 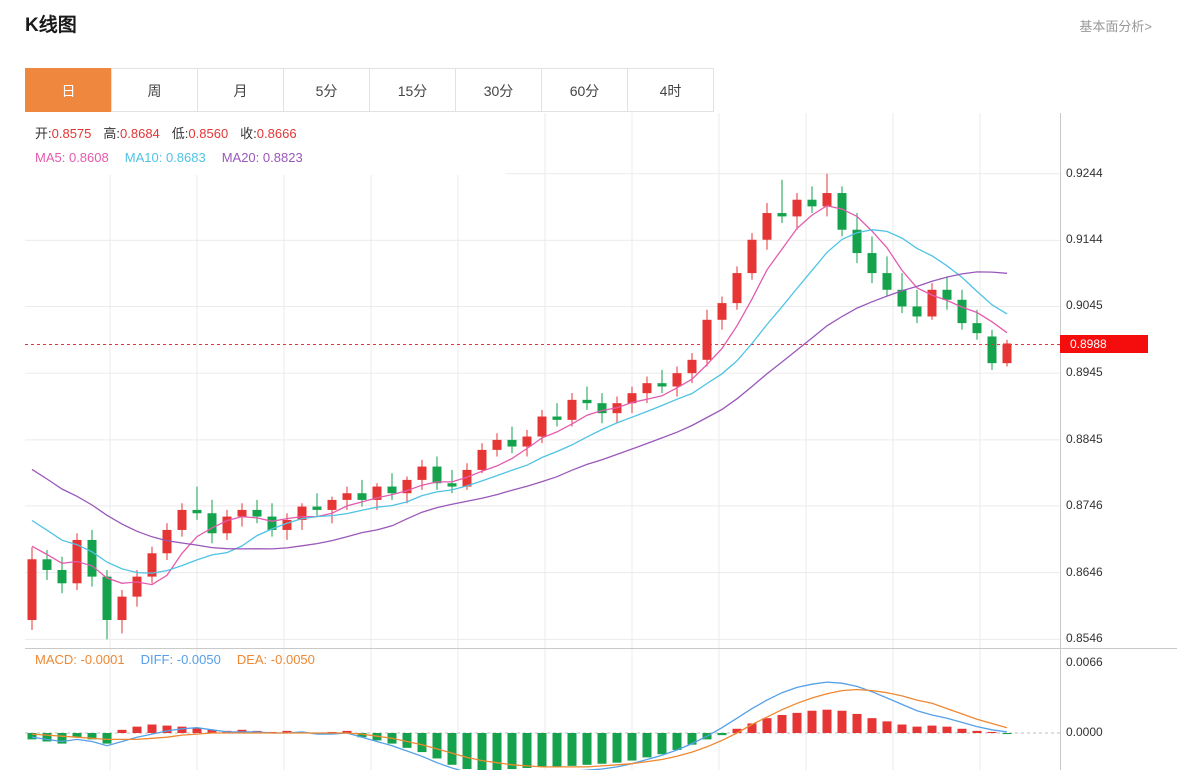 What do you see at coordinates (1084, 732) in the screenshot?
I see `macd-axis-label: 0.0000` at bounding box center [1084, 732].